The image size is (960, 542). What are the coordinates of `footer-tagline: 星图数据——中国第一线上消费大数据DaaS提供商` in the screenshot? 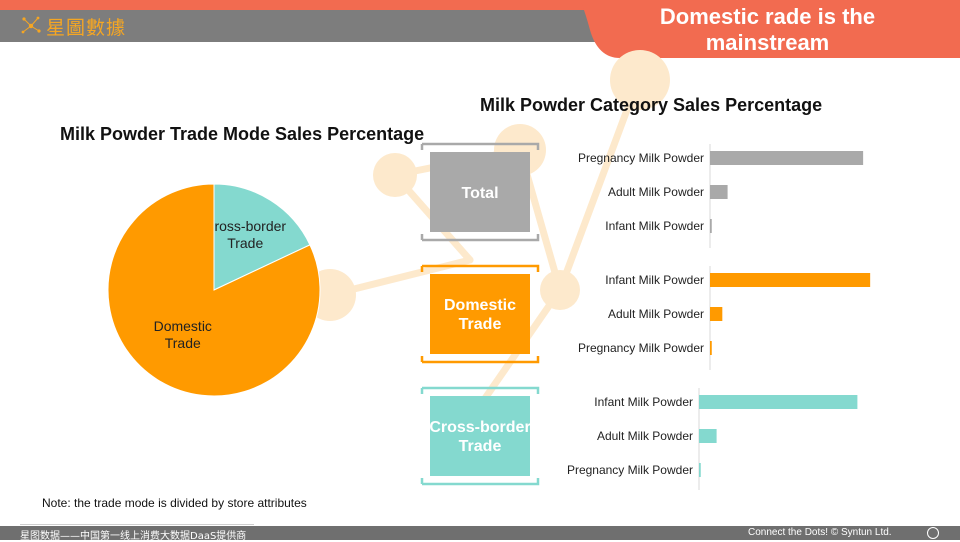 It's located at (133, 536).